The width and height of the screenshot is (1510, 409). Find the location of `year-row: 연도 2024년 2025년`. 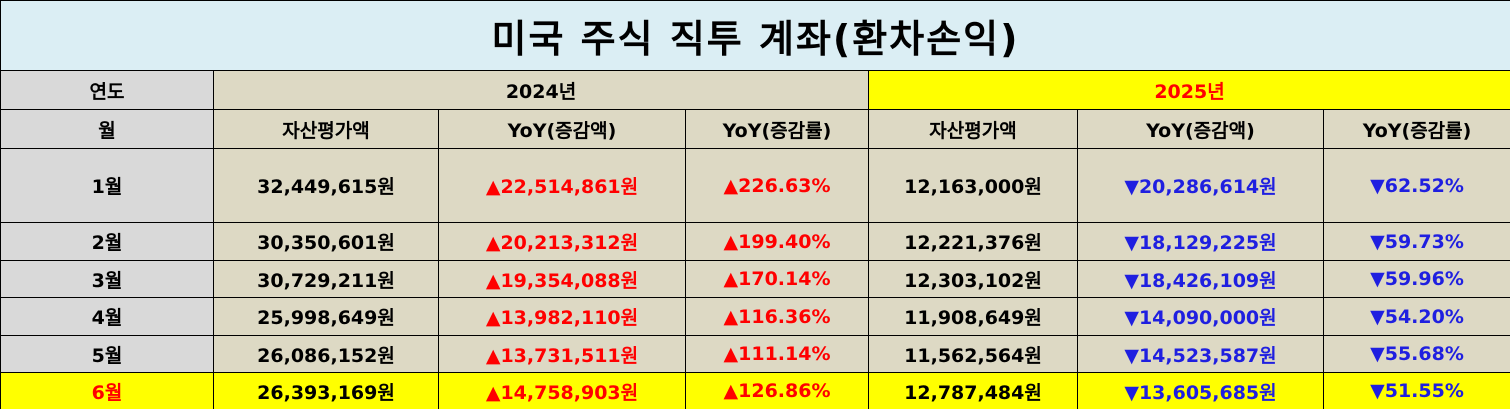

year-row: 연도 2024년 2025년 is located at coordinates (755, 90).